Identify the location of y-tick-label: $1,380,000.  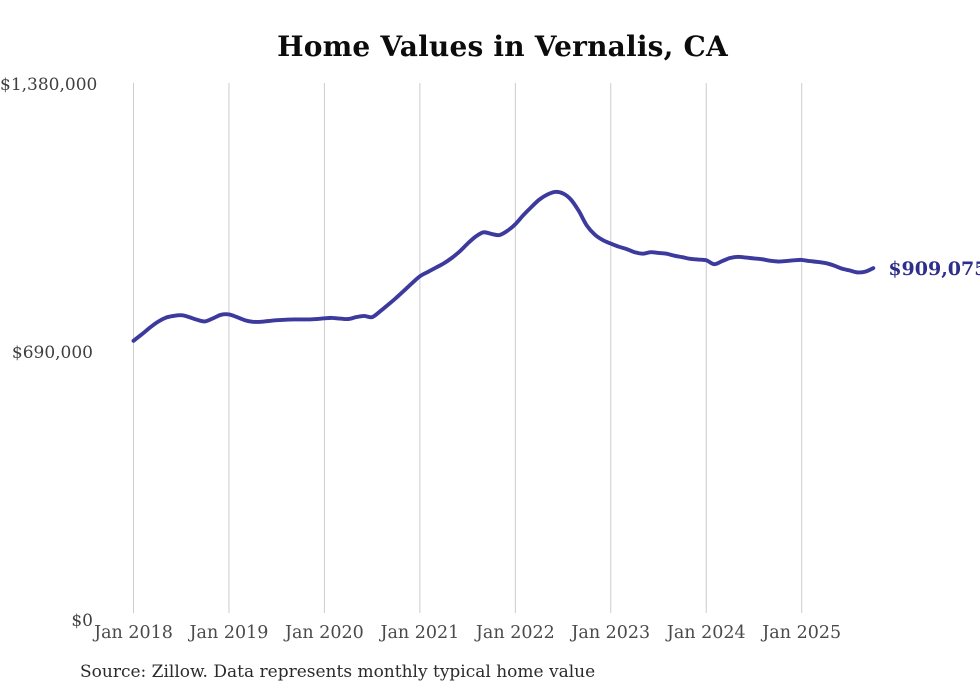
(49, 84).